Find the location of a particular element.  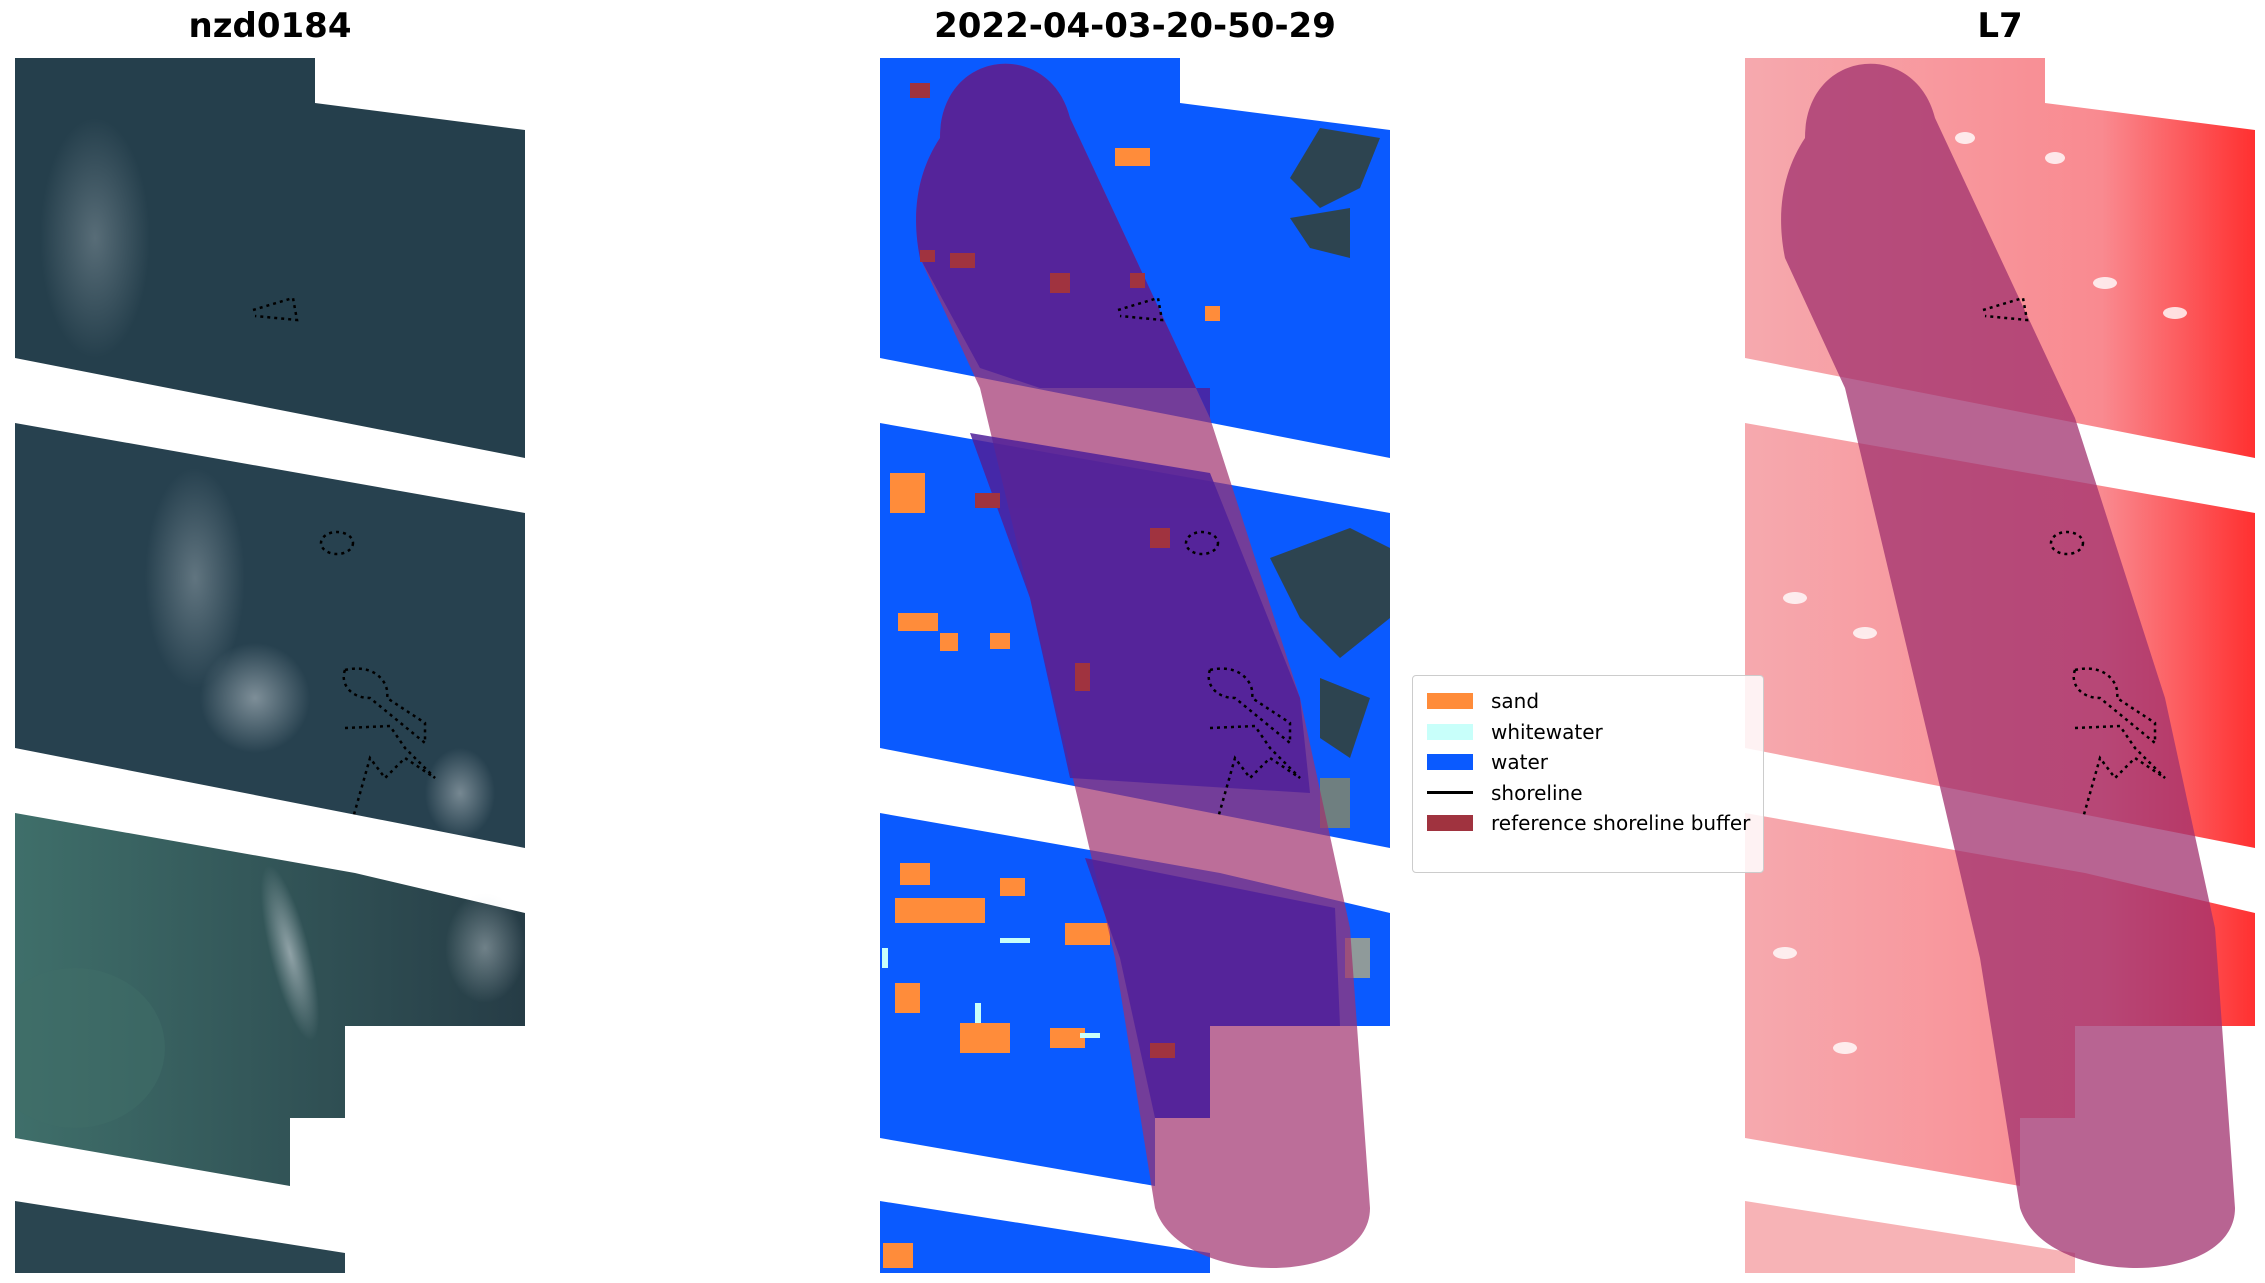

shoreline-trace-classified is located at coordinates (1209, 557).